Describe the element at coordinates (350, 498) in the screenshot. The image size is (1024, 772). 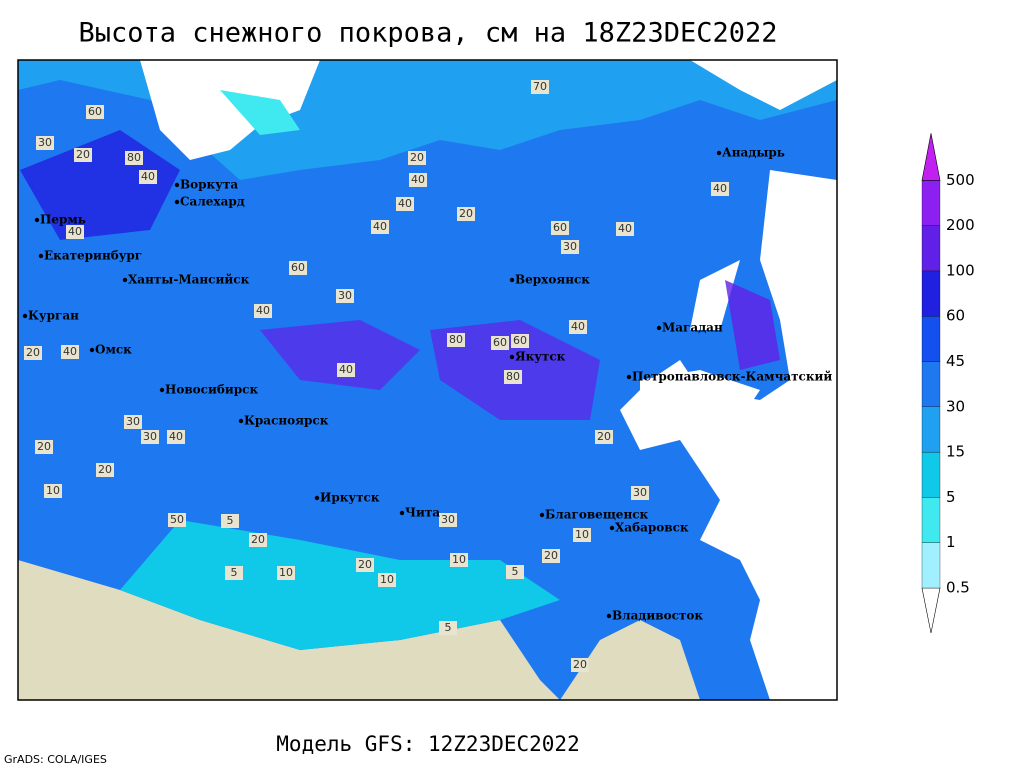
I see `city-label: Иркутск` at that location.